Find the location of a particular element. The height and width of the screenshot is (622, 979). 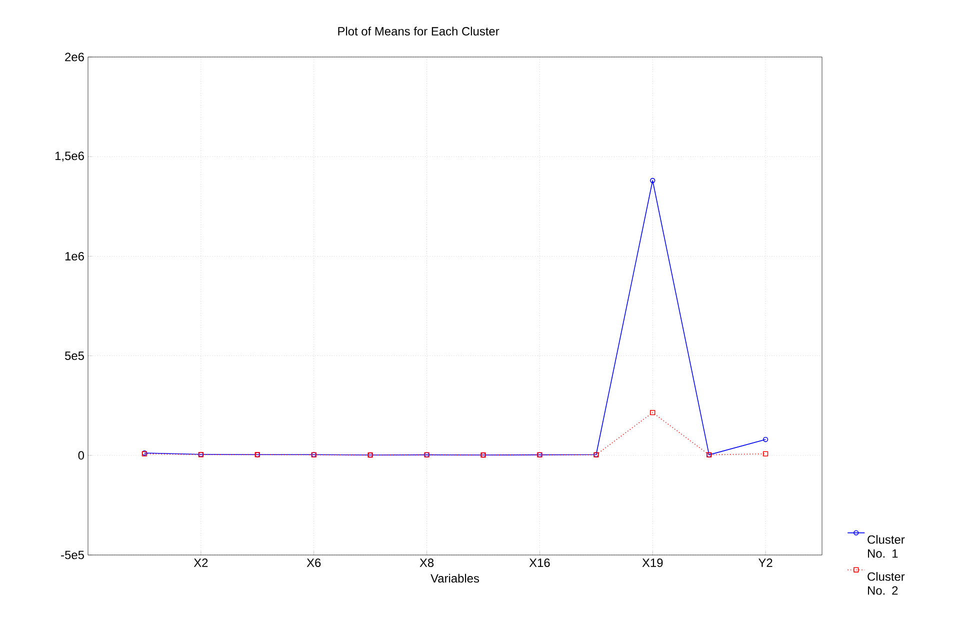

x-tick-label: Y2 is located at coordinates (765, 562).